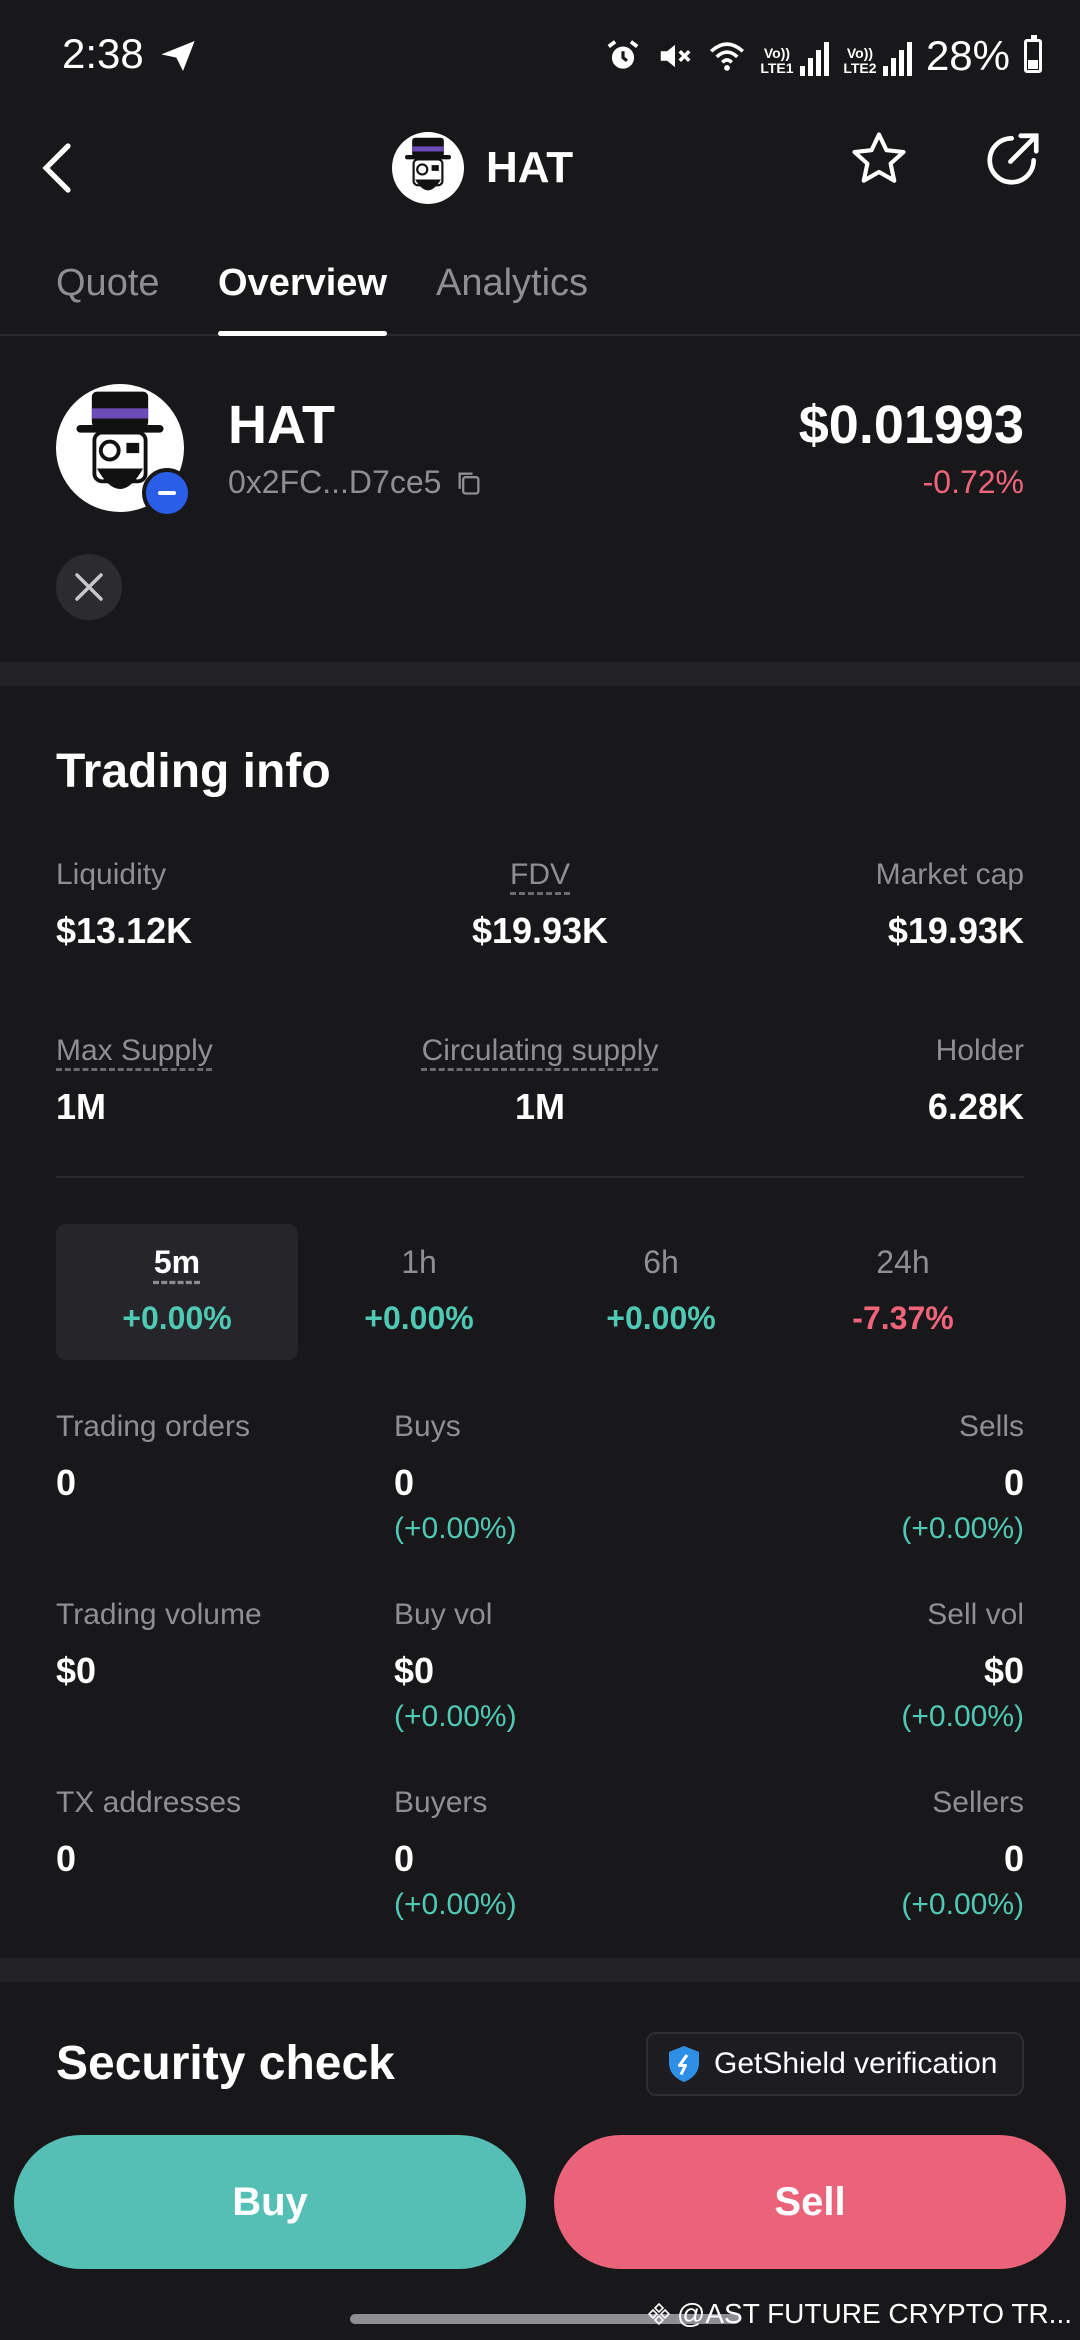  What do you see at coordinates (159, 1614) in the screenshot?
I see `trading-volume-label: Trading volume` at bounding box center [159, 1614].